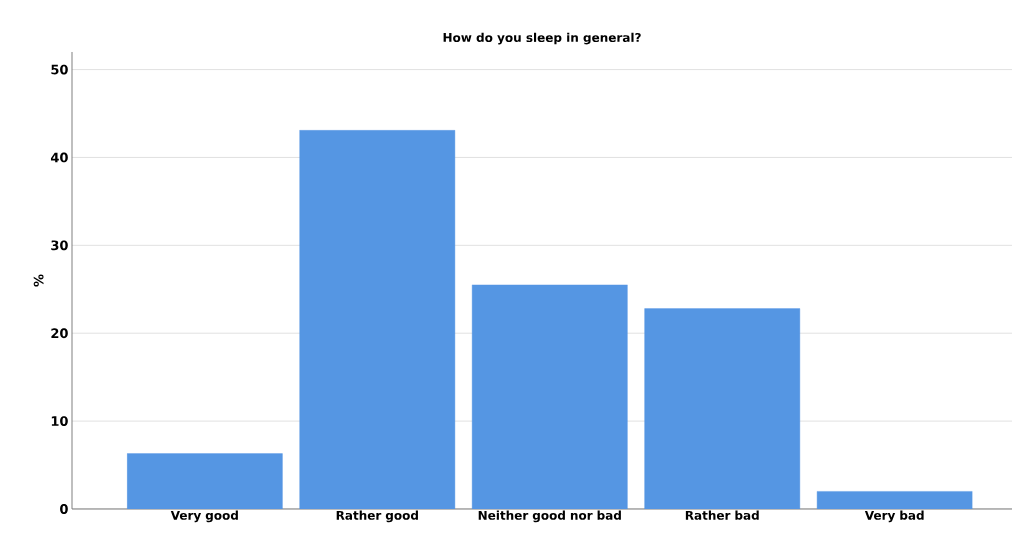  What do you see at coordinates (59, 421) in the screenshot?
I see `y-tick-label: 10` at bounding box center [59, 421].